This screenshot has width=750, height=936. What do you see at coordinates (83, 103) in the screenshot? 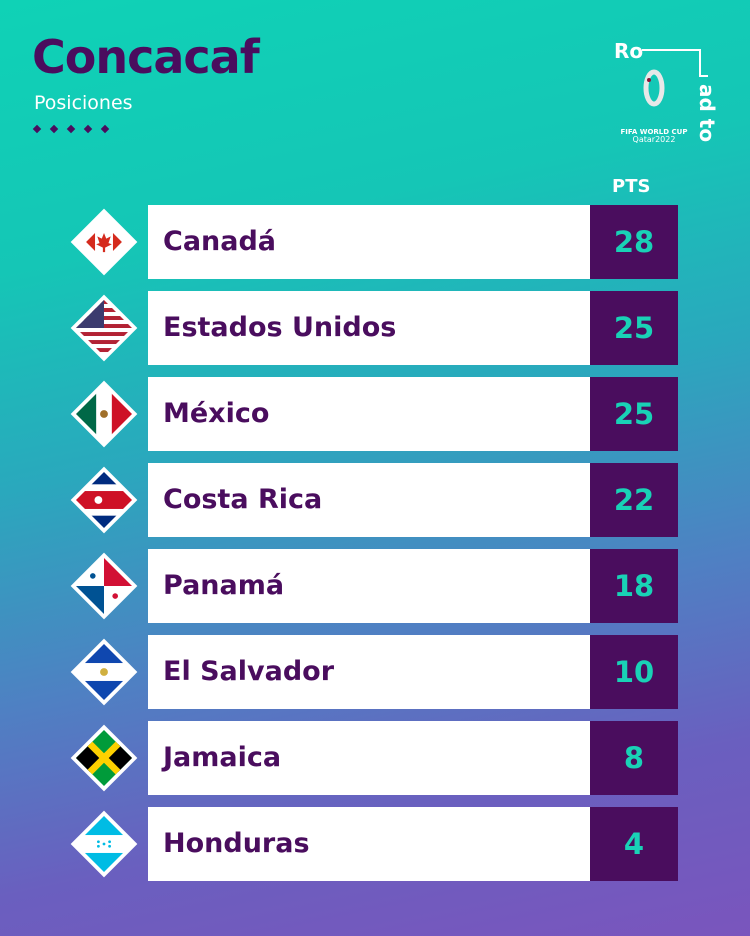
I see `page-subtitle: Posiciones` at bounding box center [83, 103].